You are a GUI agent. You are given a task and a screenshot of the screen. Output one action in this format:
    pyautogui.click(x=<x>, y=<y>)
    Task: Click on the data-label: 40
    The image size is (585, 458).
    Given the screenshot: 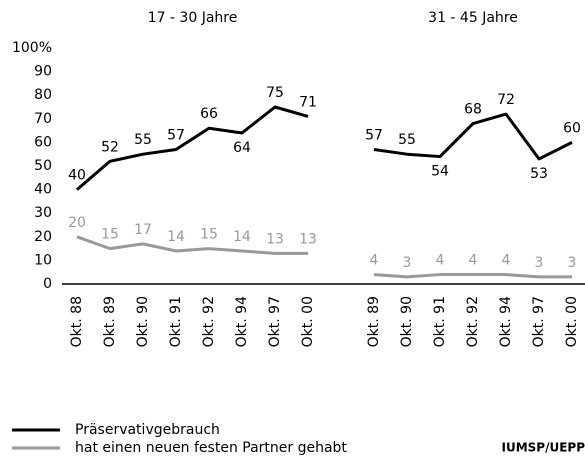 What is the action you would take?
    pyautogui.click(x=77, y=176)
    